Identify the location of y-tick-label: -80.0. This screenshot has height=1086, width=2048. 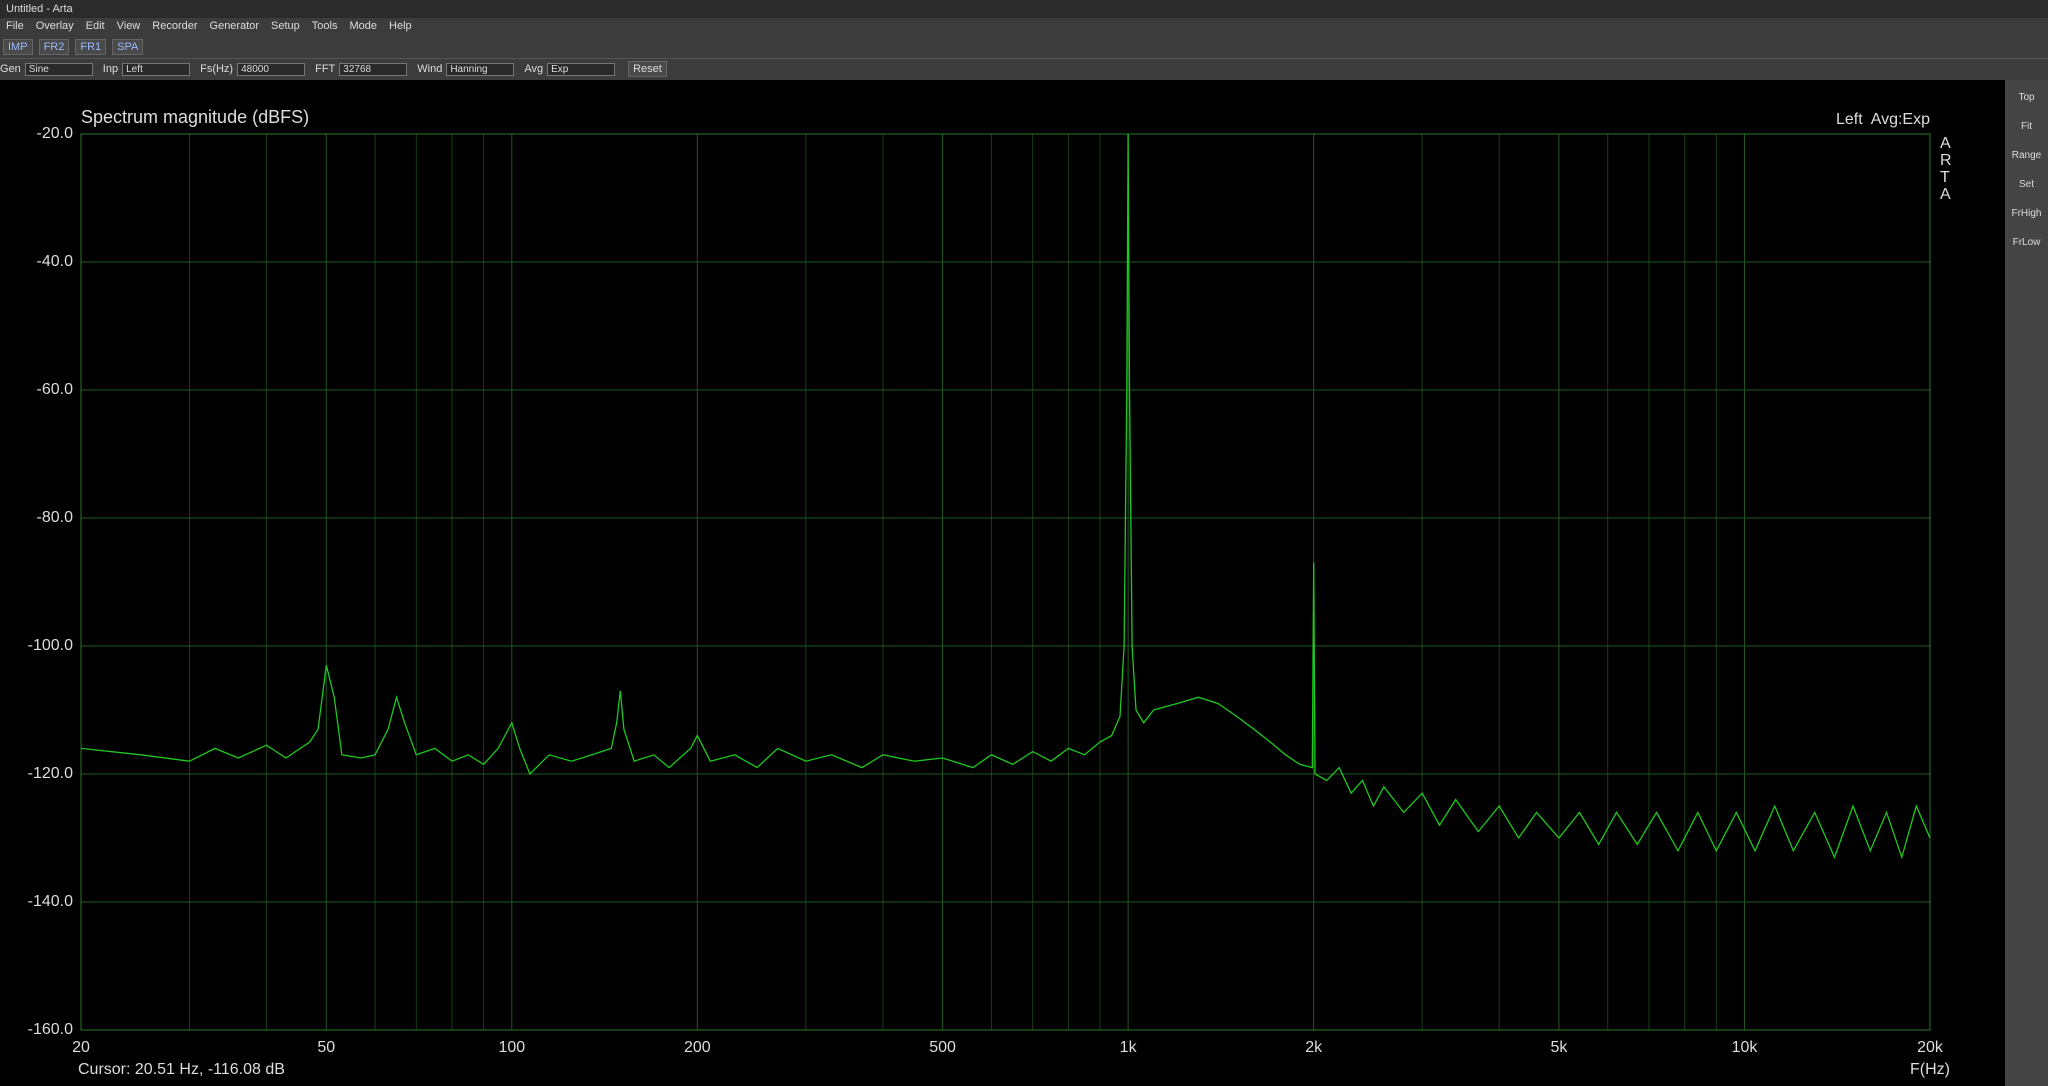
(55, 517).